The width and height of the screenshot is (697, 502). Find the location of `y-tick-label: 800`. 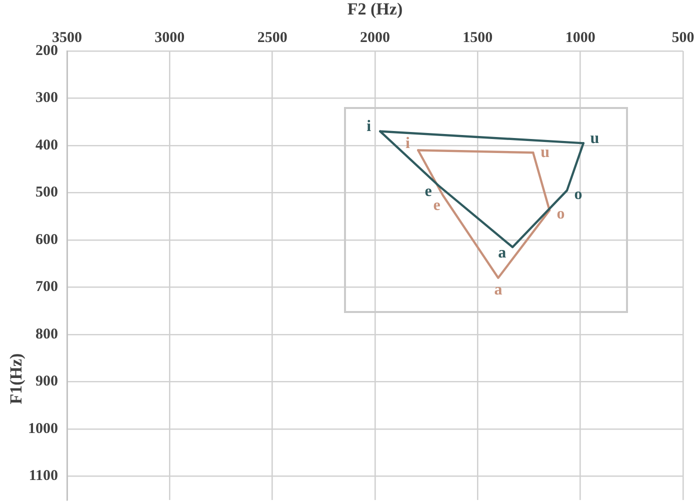

y-tick-label: 800 is located at coordinates (47, 334).